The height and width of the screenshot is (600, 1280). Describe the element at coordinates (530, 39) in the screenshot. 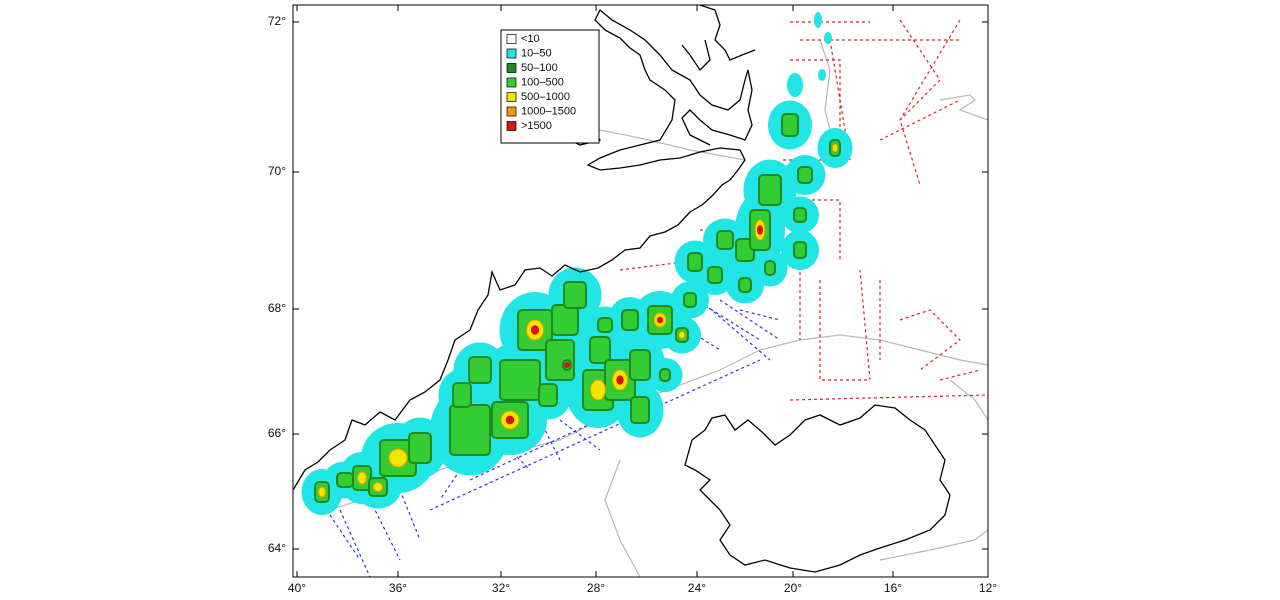

I see `legend-label: <10` at that location.